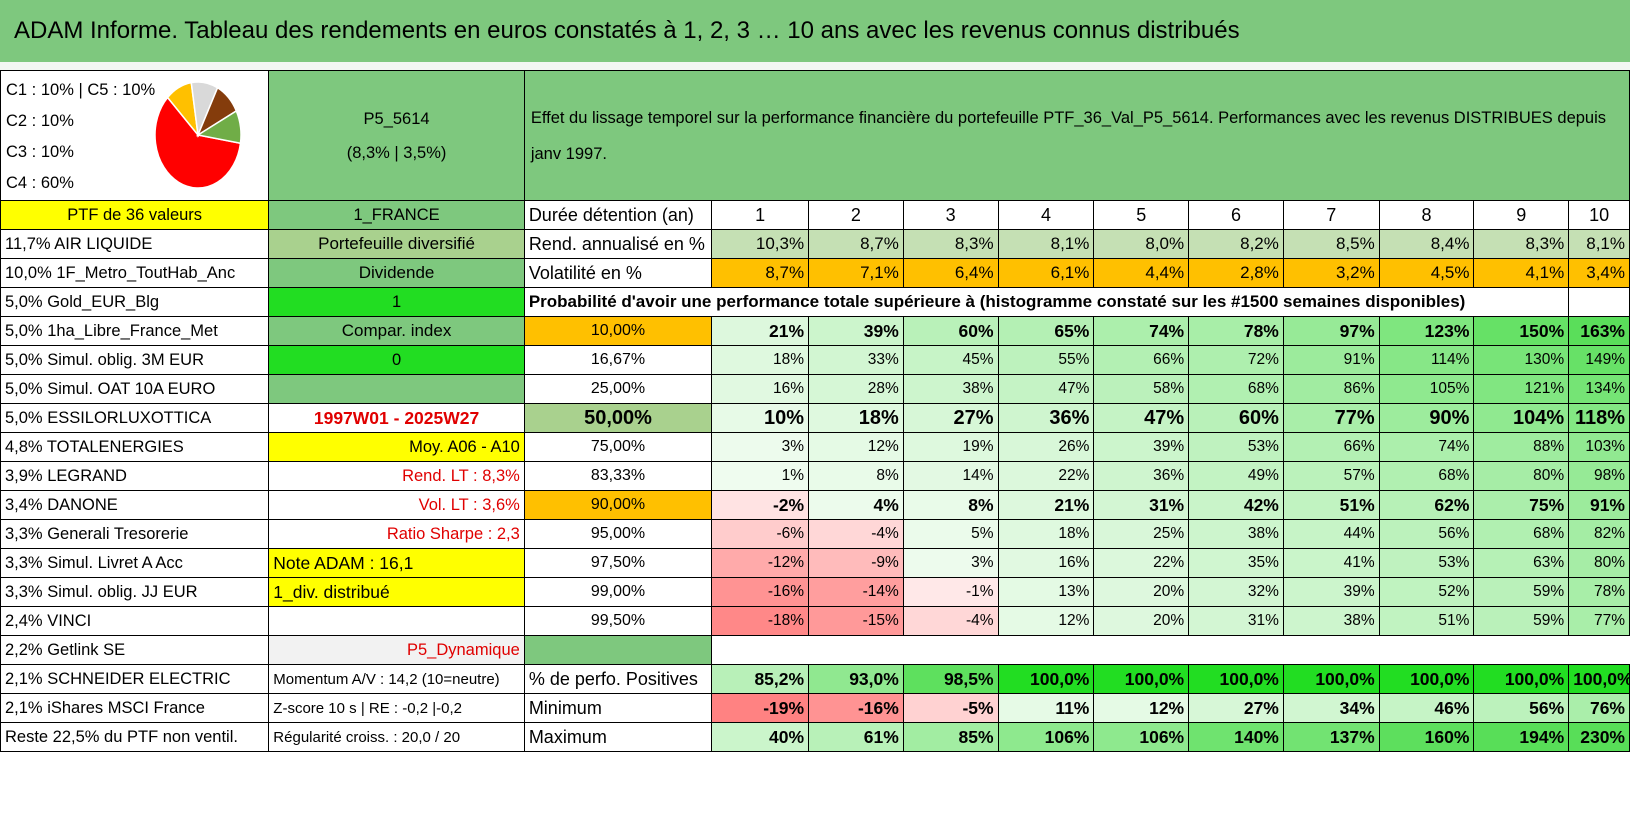 The width and height of the screenshot is (1630, 815). Describe the element at coordinates (1046, 708) in the screenshot. I see `minimum-value: 11%` at that location.